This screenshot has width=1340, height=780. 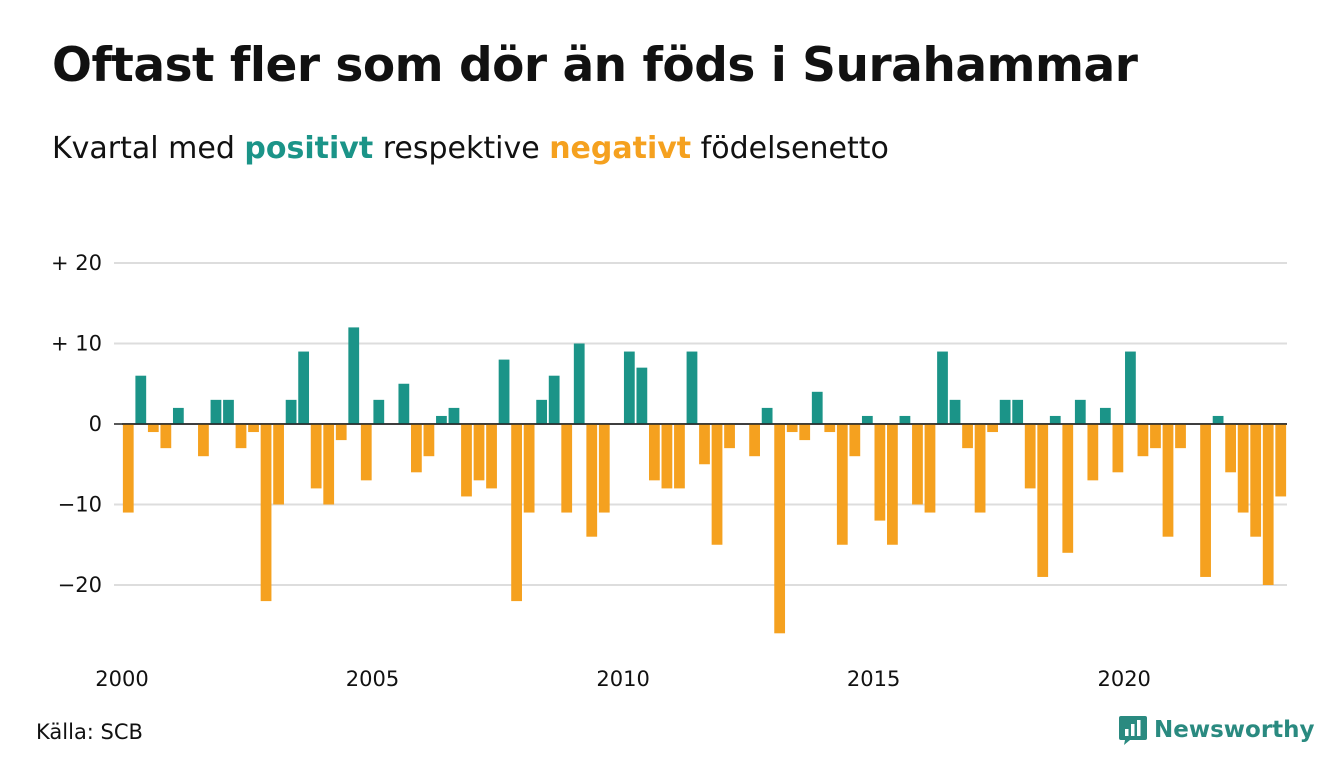 I want to click on subtitle-suffix: födelsenetto, so click(x=790, y=148).